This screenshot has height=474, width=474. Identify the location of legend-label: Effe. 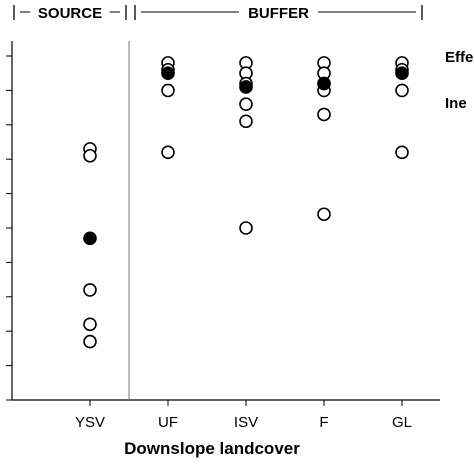
(459, 57).